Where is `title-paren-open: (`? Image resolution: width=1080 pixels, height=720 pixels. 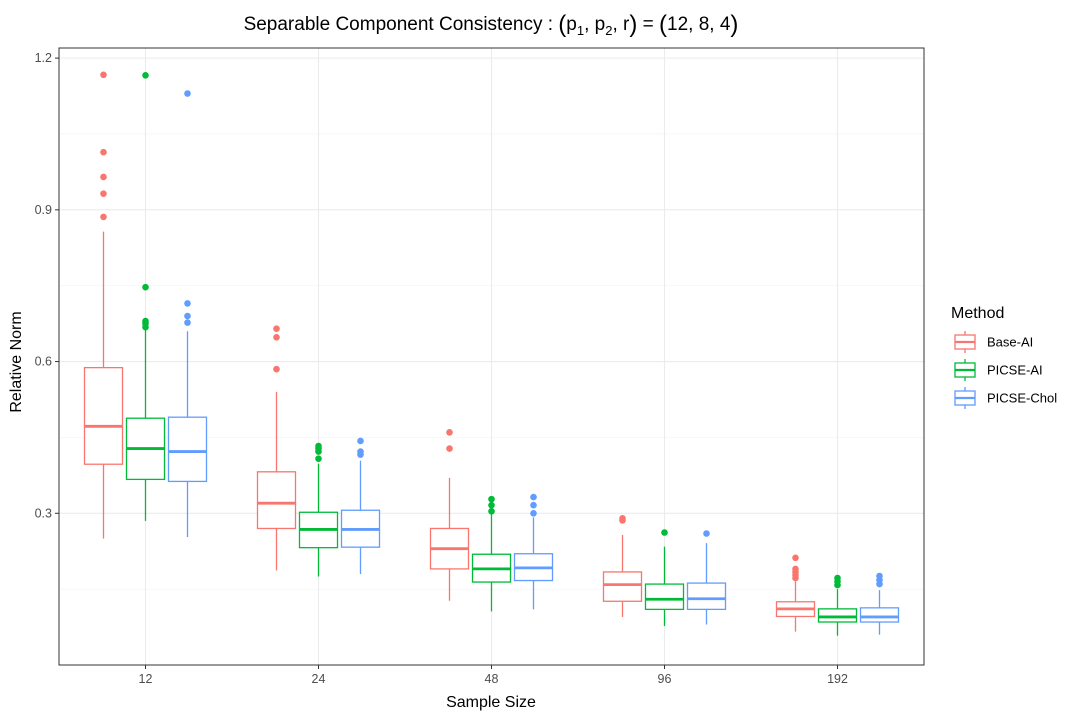 title-paren-open: ( is located at coordinates (562, 24).